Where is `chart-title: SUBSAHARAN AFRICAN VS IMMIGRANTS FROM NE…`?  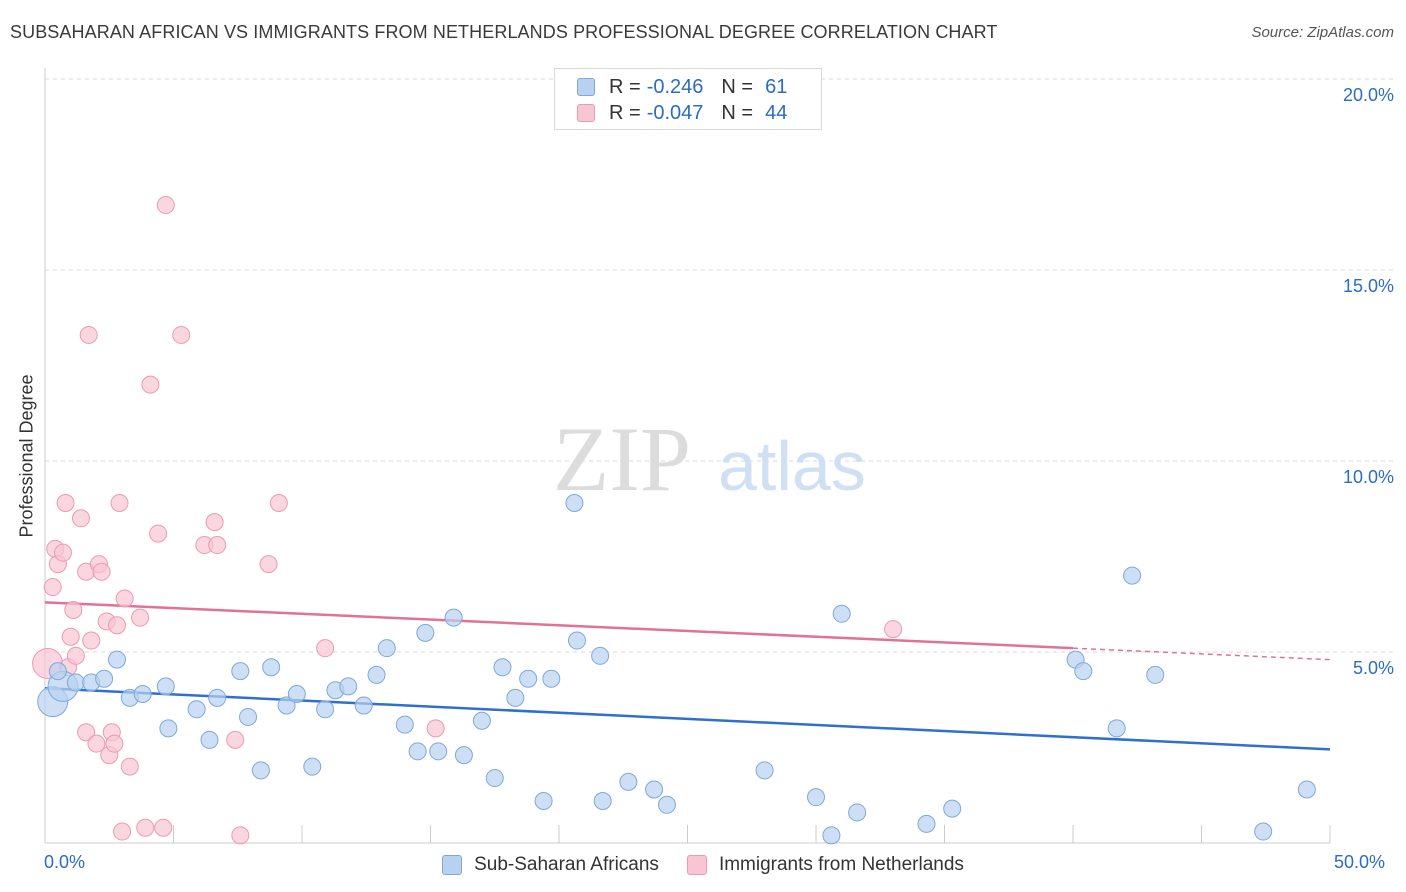 chart-title: SUBSAHARAN AFRICAN VS IMMIGRANTS FROM NE… is located at coordinates (504, 32).